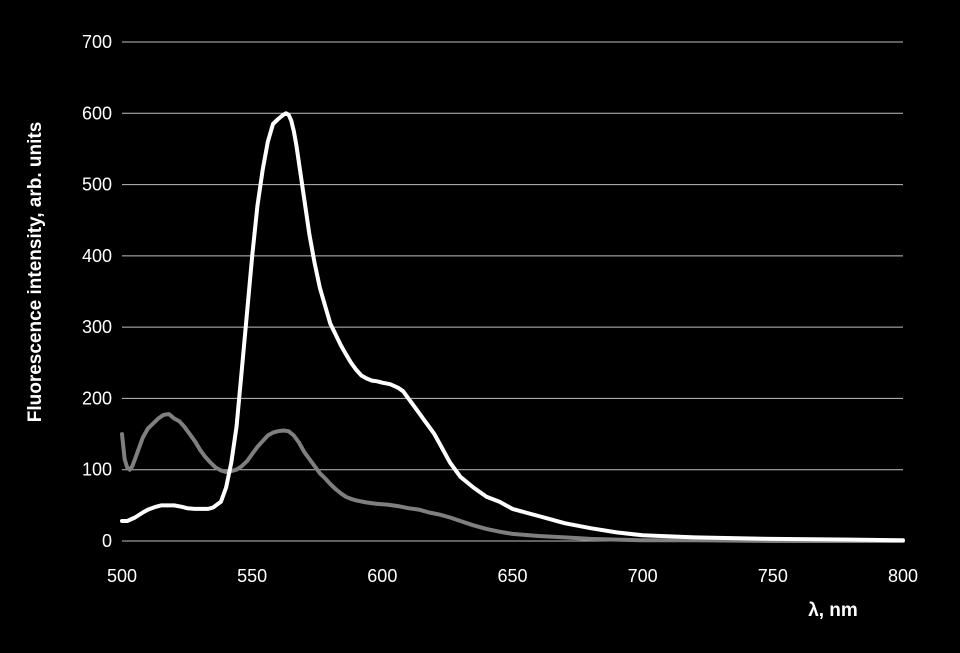  Describe the element at coordinates (773, 576) in the screenshot. I see `x-tick-label: 750` at that location.